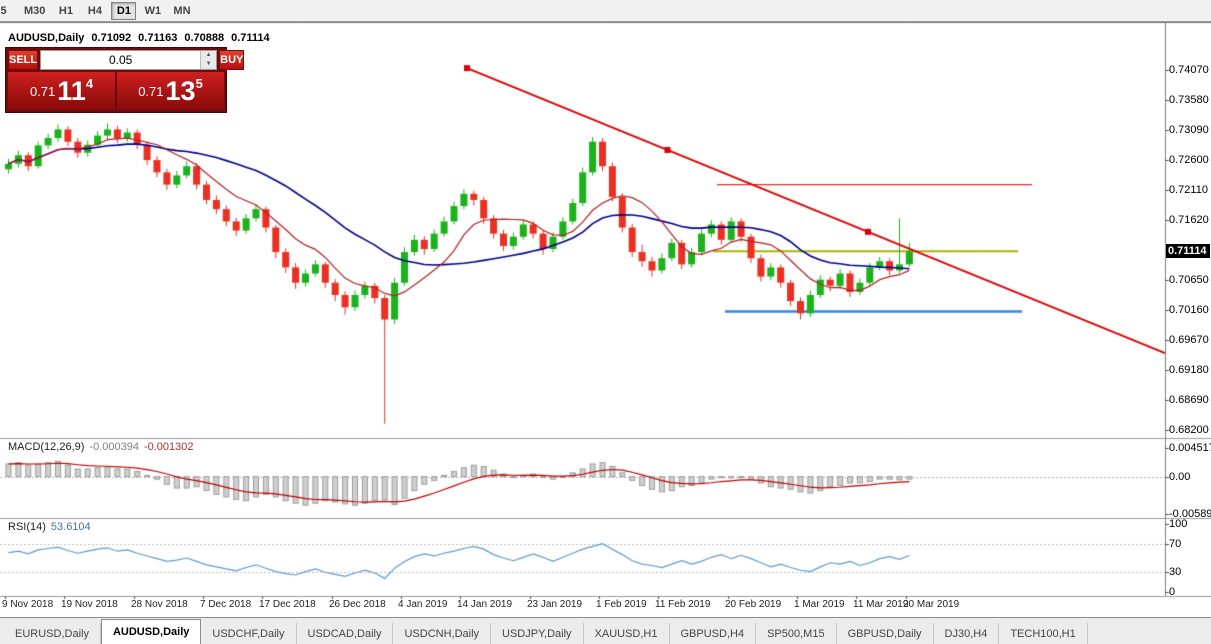  I want to click on sell-price-display: 0.71 11 4, so click(61, 91).